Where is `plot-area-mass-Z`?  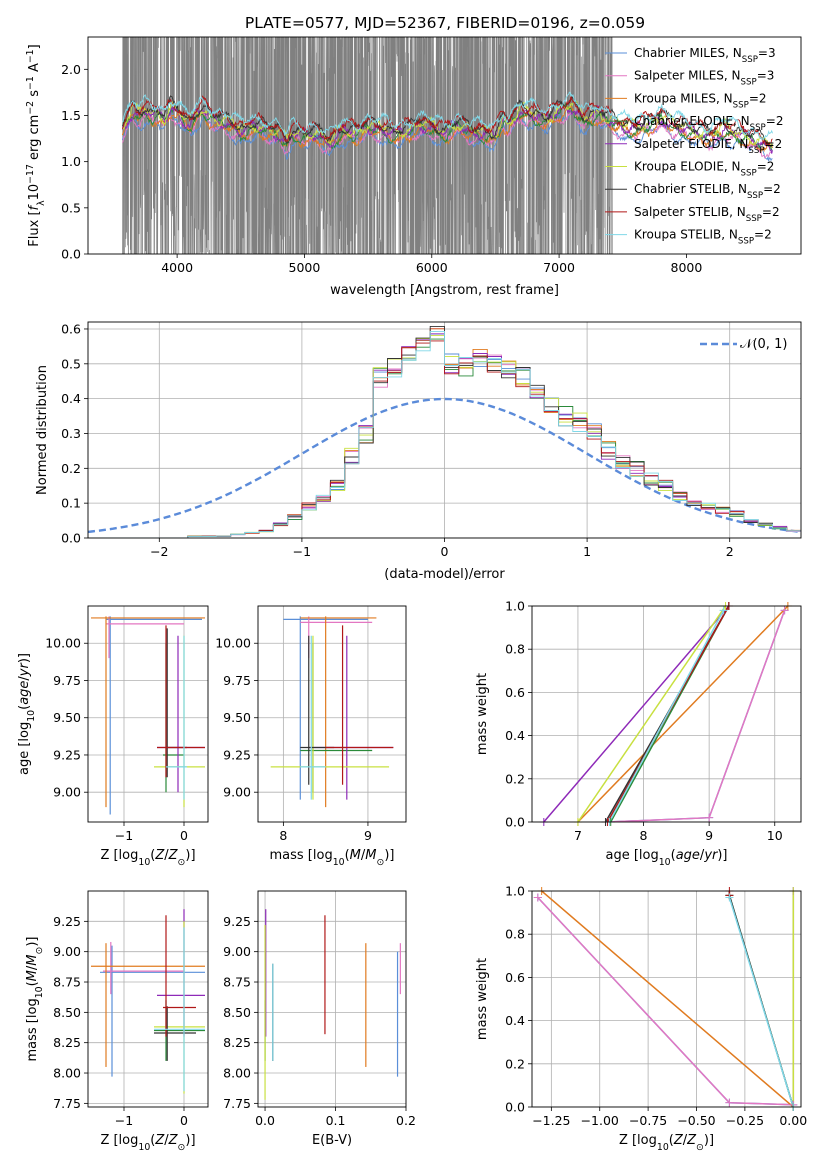 plot-area-mass-Z is located at coordinates (148, 999).